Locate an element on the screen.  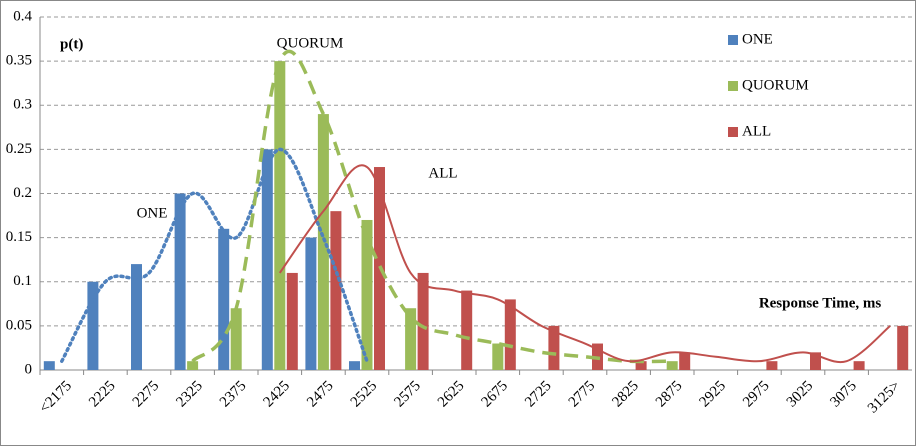
y-tick-label: 0 is located at coordinates (29, 369).